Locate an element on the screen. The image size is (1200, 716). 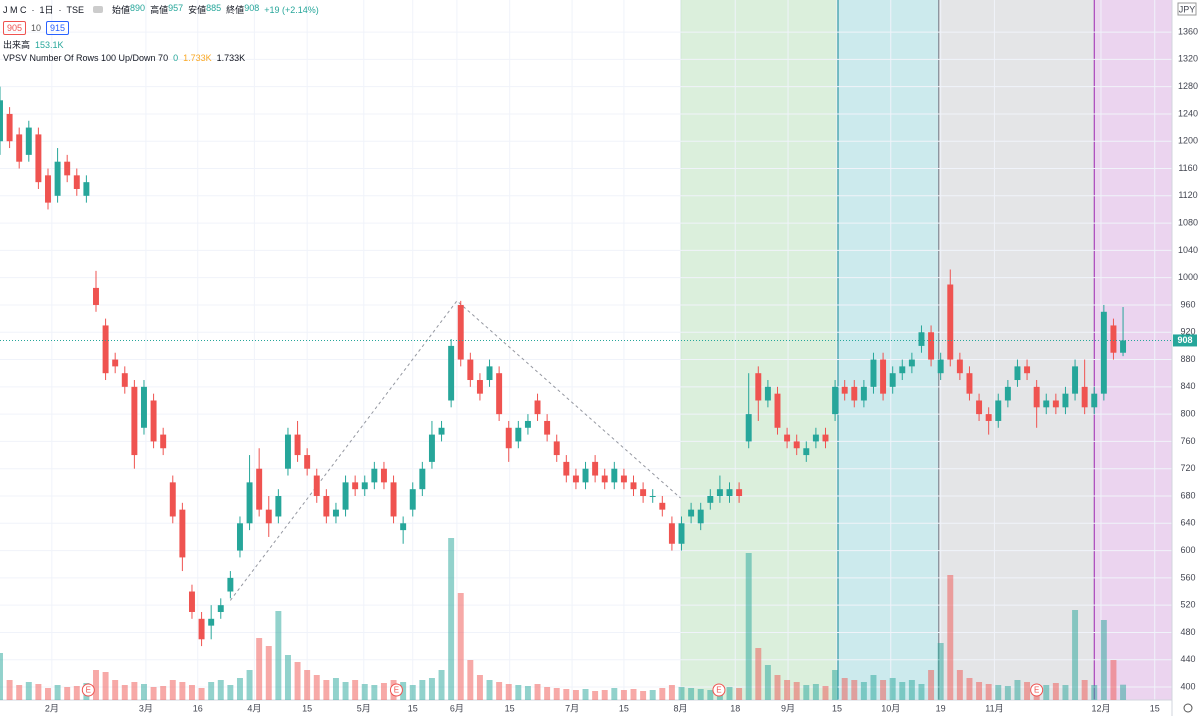
y-tick-label: 480 is located at coordinates (1187, 632).